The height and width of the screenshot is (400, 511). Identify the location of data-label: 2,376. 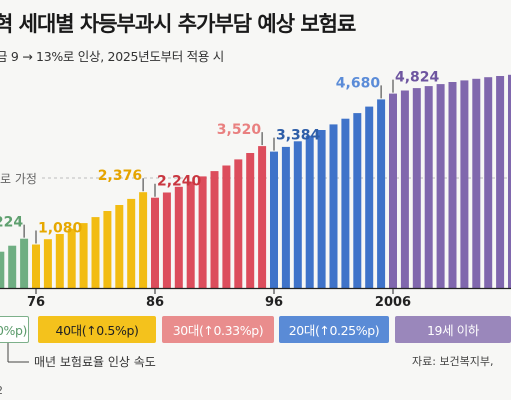
(120, 176).